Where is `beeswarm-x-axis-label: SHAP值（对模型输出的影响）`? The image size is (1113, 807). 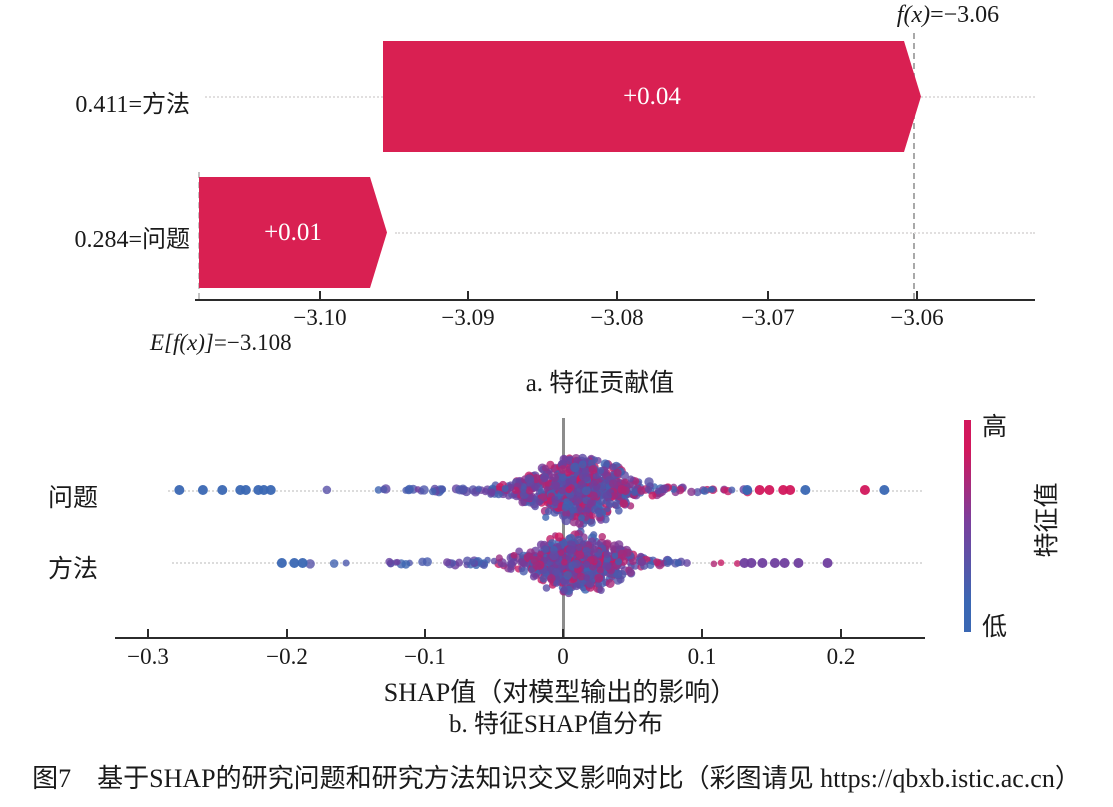
beeswarm-x-axis-label: SHAP值（对模型输出的影响） is located at coordinates (560, 692).